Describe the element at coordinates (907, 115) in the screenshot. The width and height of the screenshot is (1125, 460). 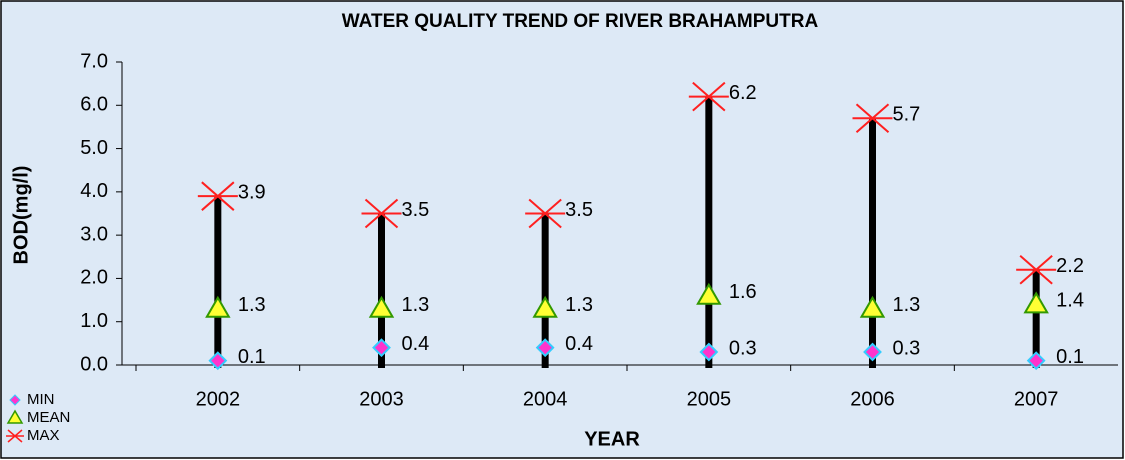
I see `value-label: 5.7` at that location.